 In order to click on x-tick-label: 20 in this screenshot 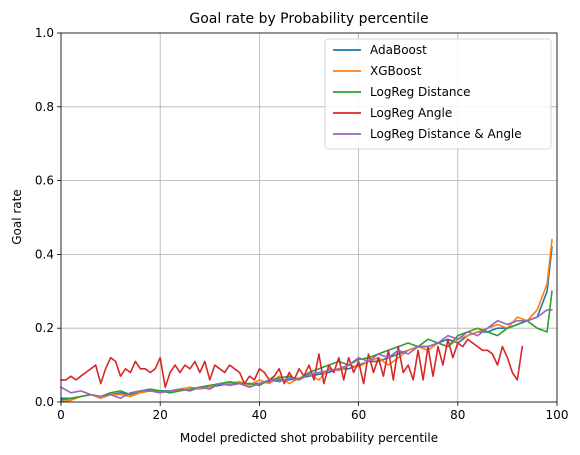, I will do `click(160, 415)`.